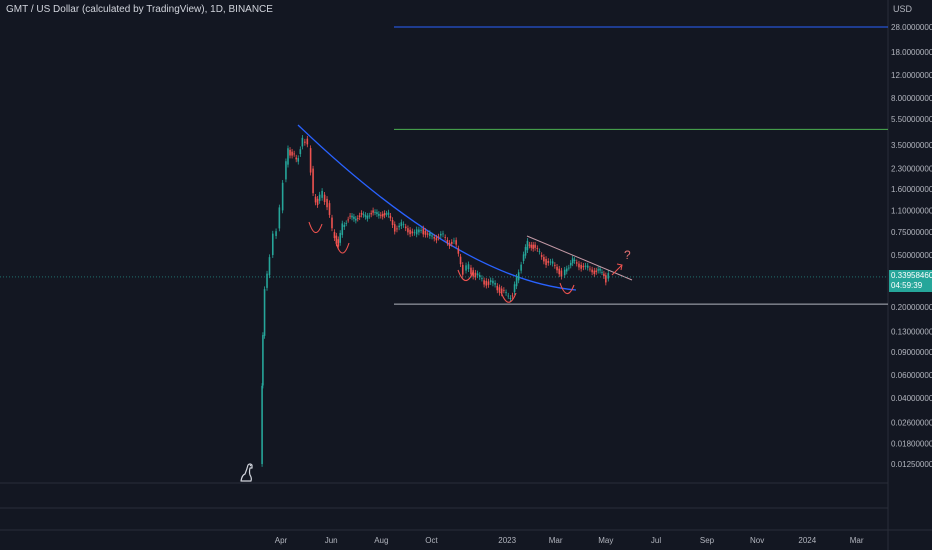  Describe the element at coordinates (911, 145) in the screenshot. I see `price-tick-5: 3.50000000` at that location.